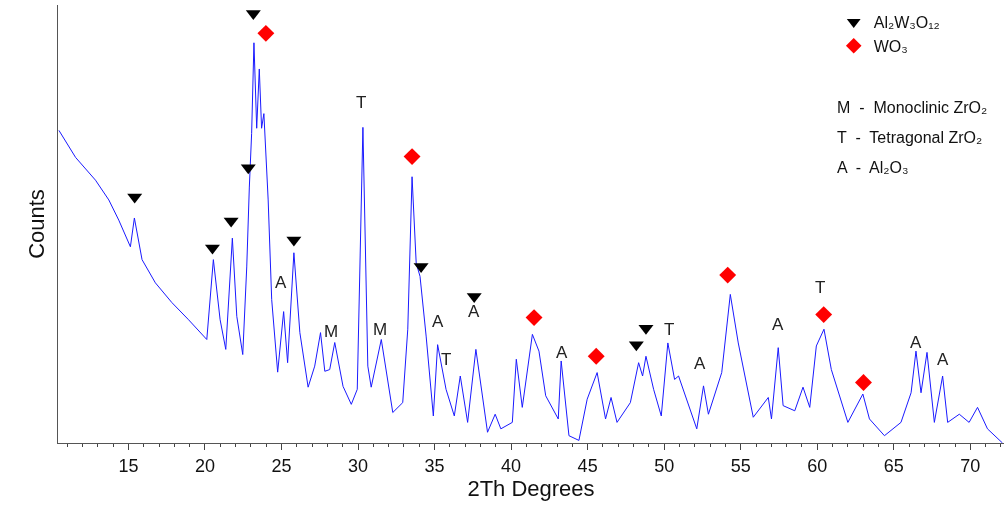  Describe the element at coordinates (873, 167) in the screenshot. I see `annotation: A - Al₂O₃` at that location.